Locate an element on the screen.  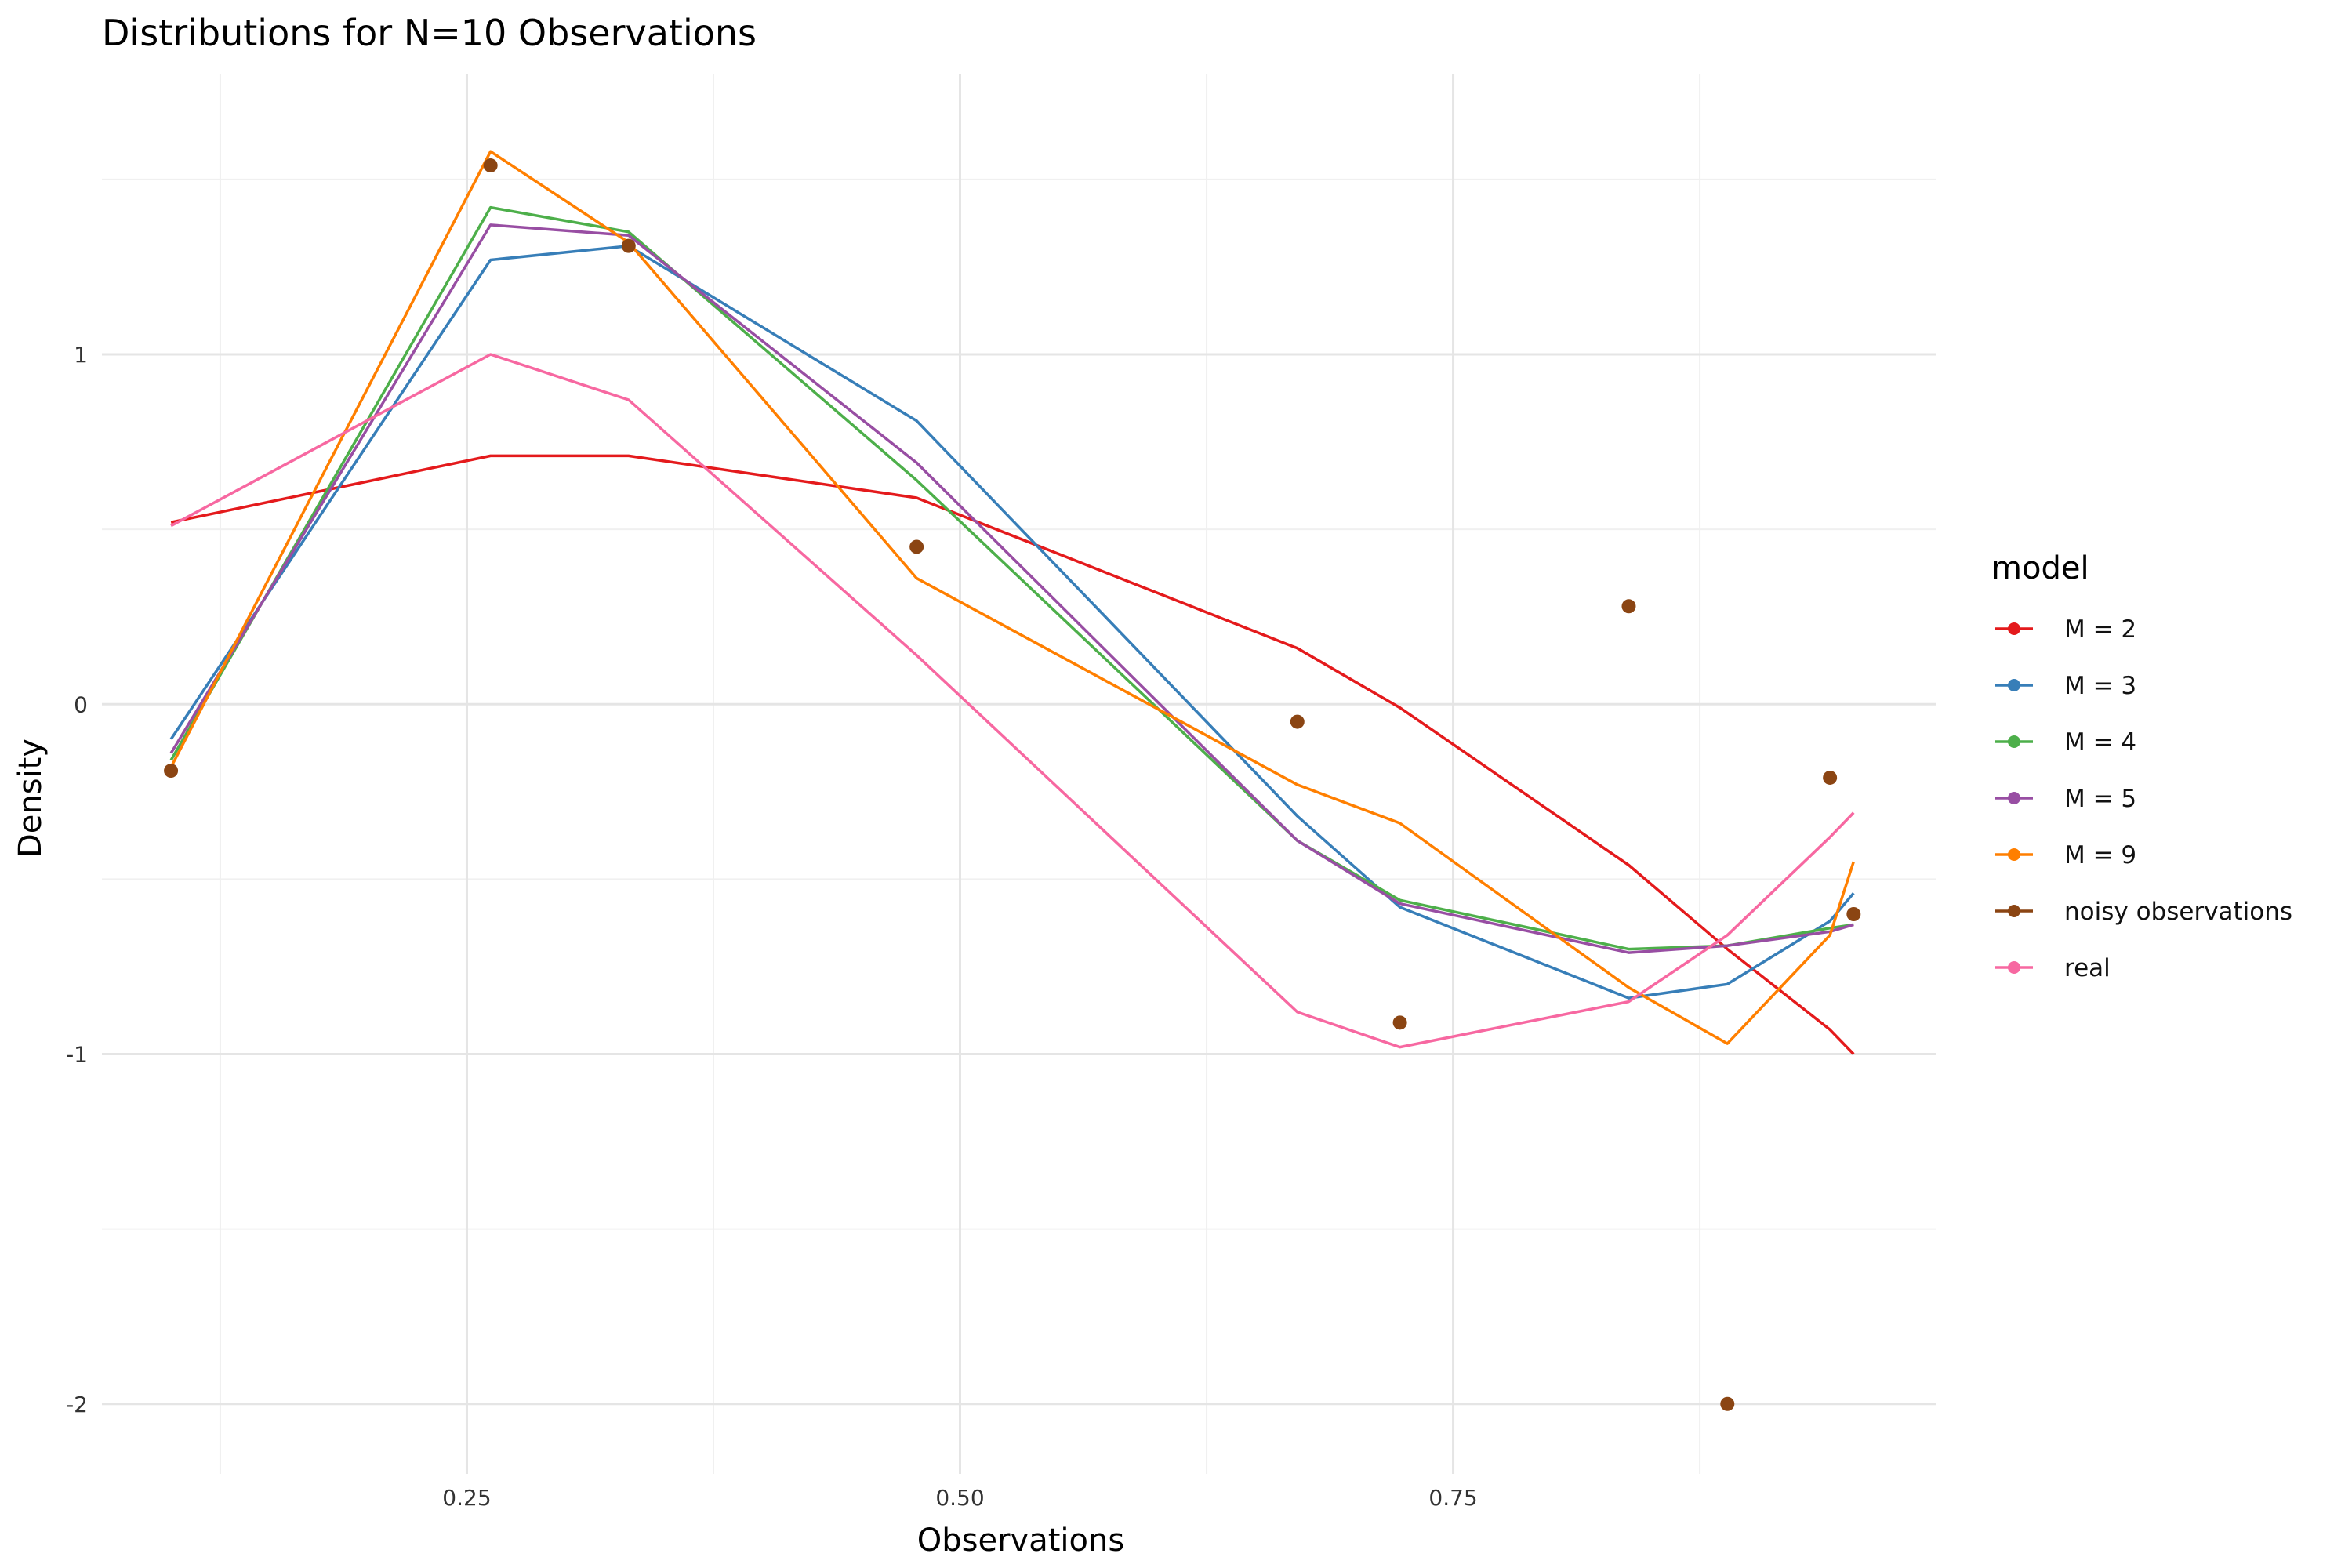
y-axis-title: Density is located at coordinates (31, 798).